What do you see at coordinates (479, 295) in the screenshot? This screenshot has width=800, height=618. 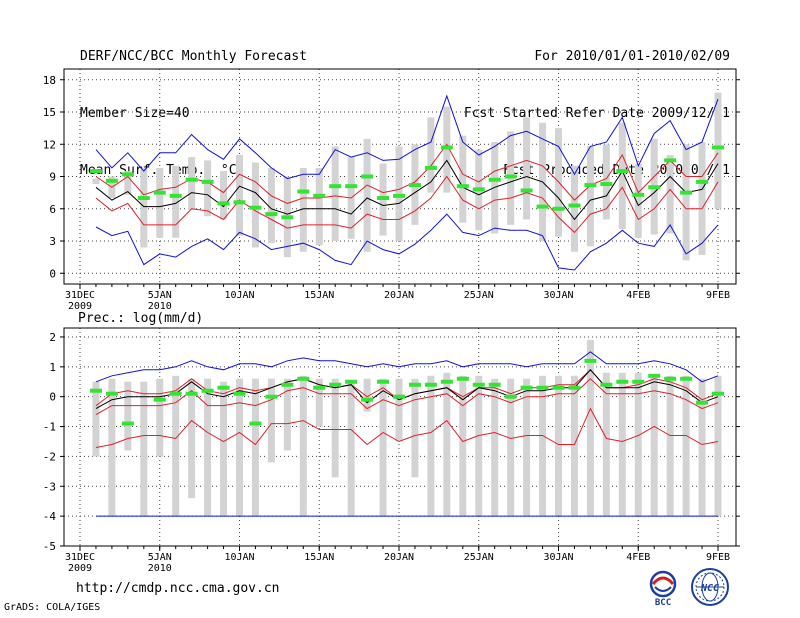 I see `temperature-xtick-label: 25JAN` at bounding box center [479, 295].